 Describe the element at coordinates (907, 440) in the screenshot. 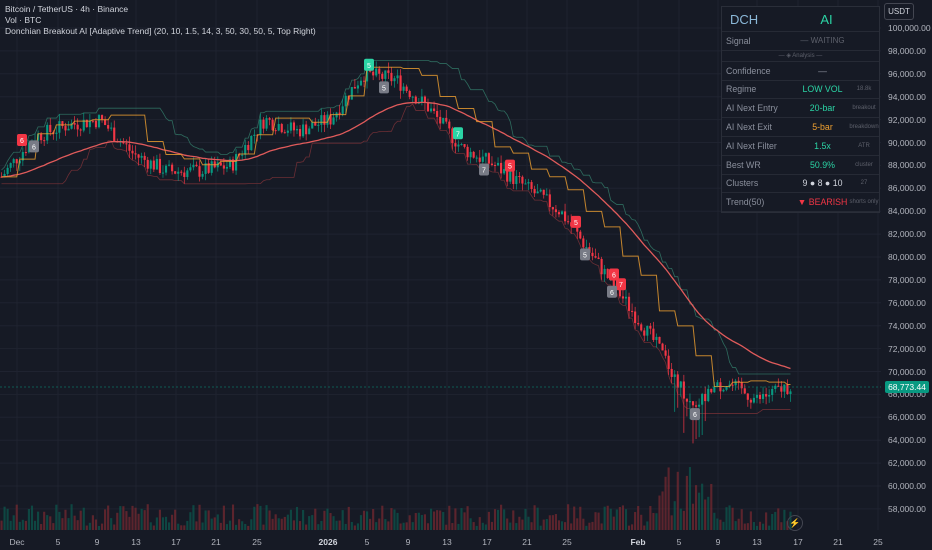

I see `price-tick-label: 64,000.00` at that location.